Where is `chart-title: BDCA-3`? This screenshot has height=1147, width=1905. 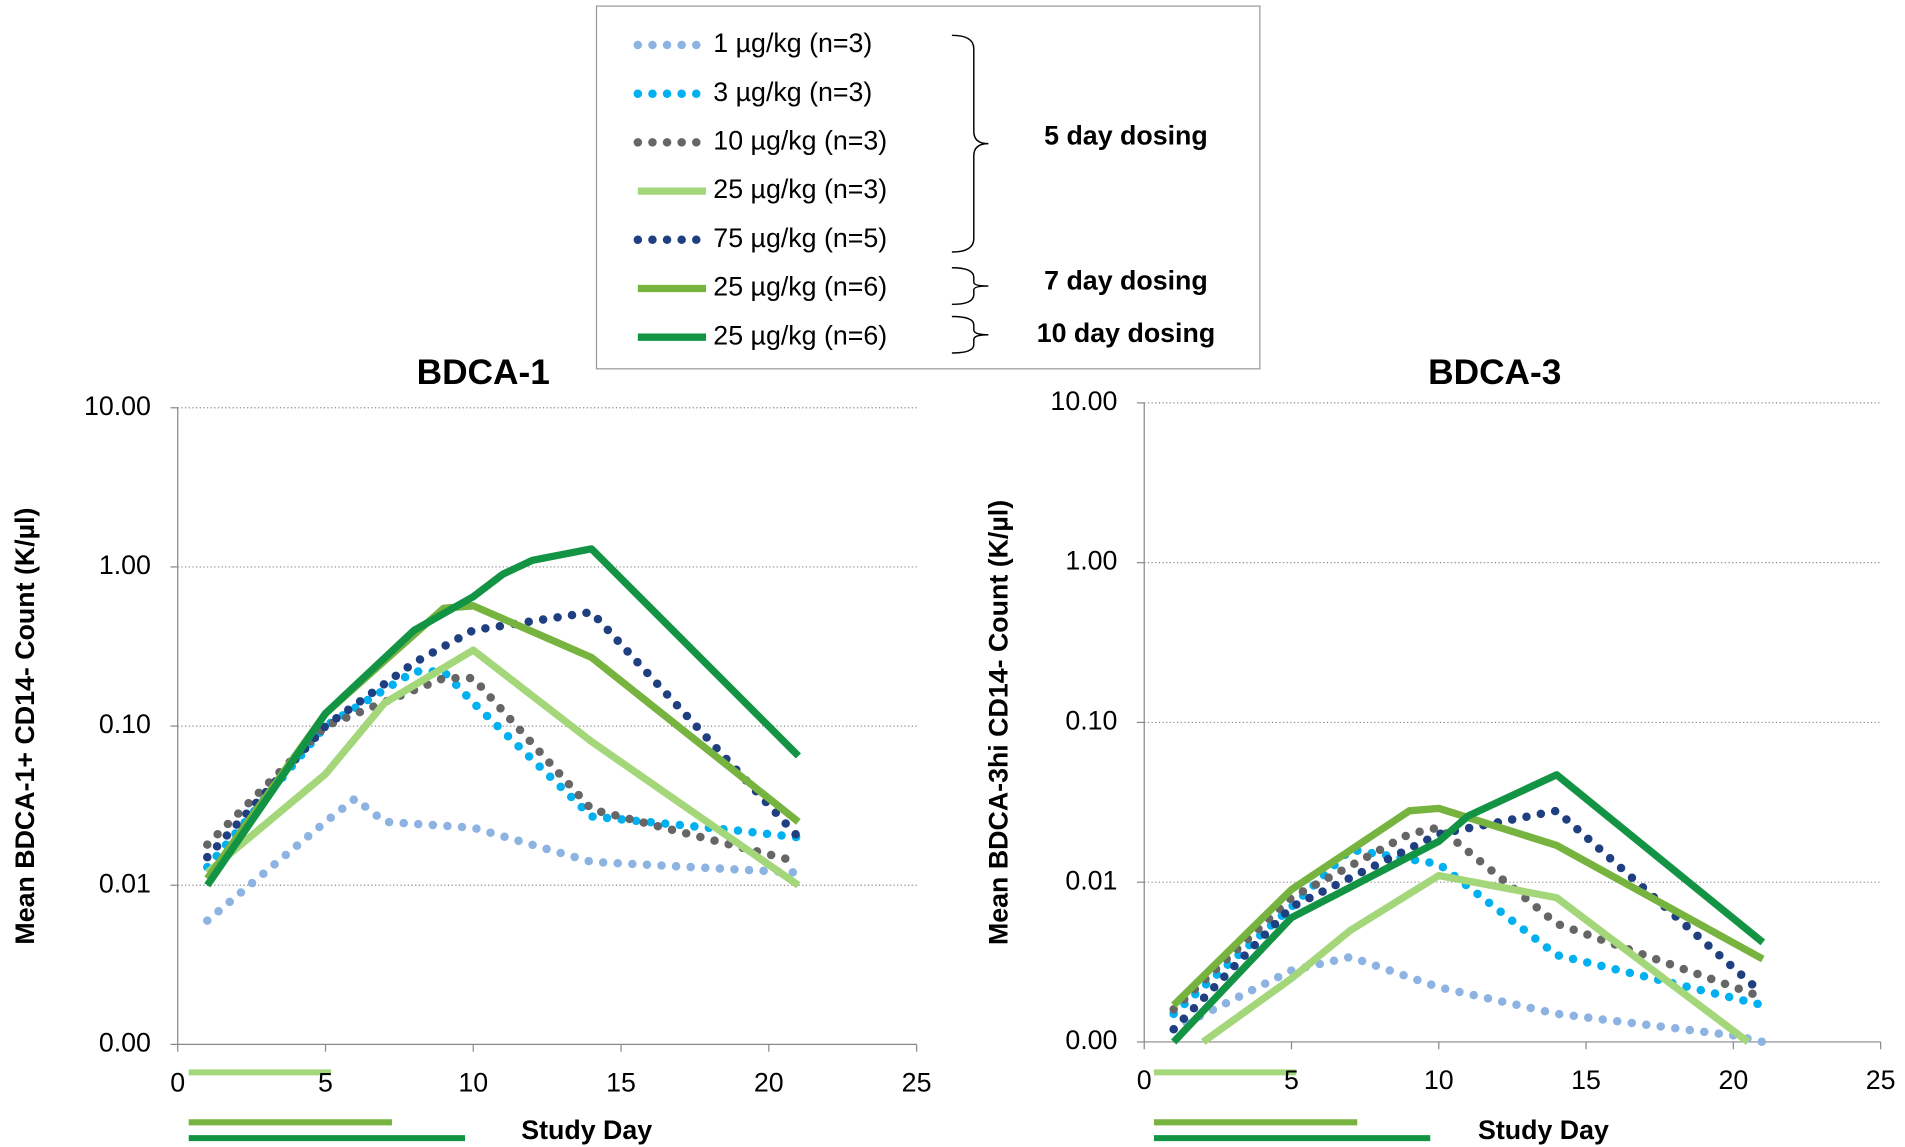 chart-title: BDCA-3 is located at coordinates (1494, 372).